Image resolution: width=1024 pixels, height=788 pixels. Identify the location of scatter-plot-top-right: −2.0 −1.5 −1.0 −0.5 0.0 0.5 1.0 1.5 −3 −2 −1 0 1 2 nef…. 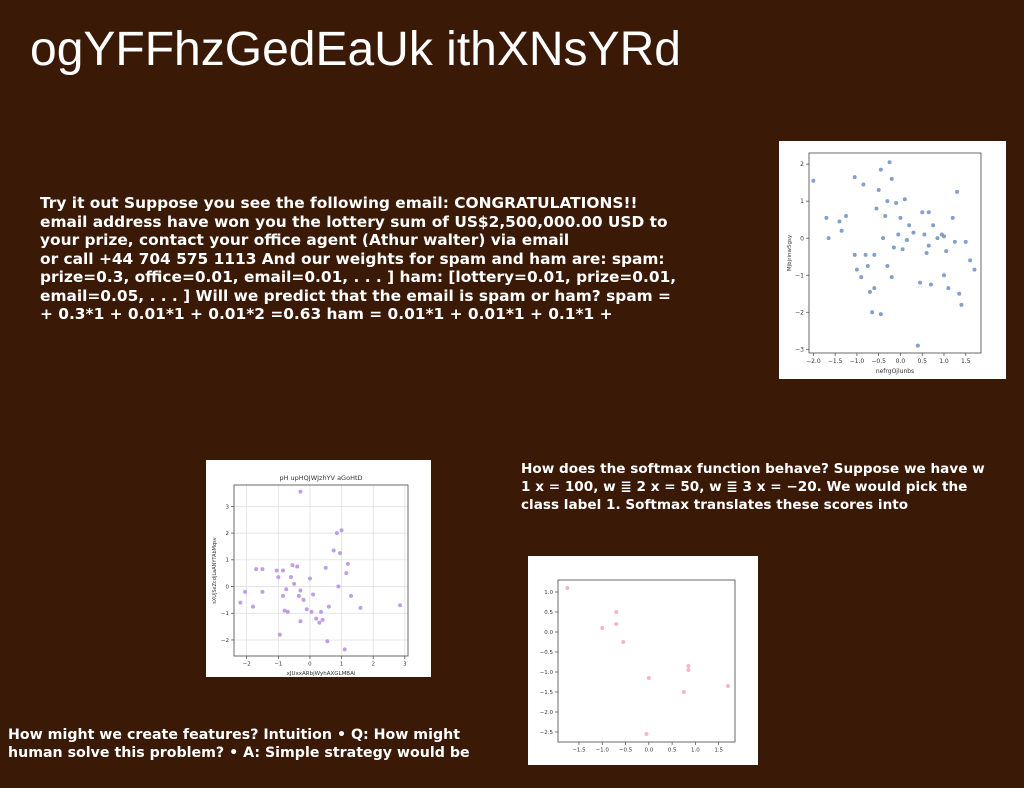
(892, 260).